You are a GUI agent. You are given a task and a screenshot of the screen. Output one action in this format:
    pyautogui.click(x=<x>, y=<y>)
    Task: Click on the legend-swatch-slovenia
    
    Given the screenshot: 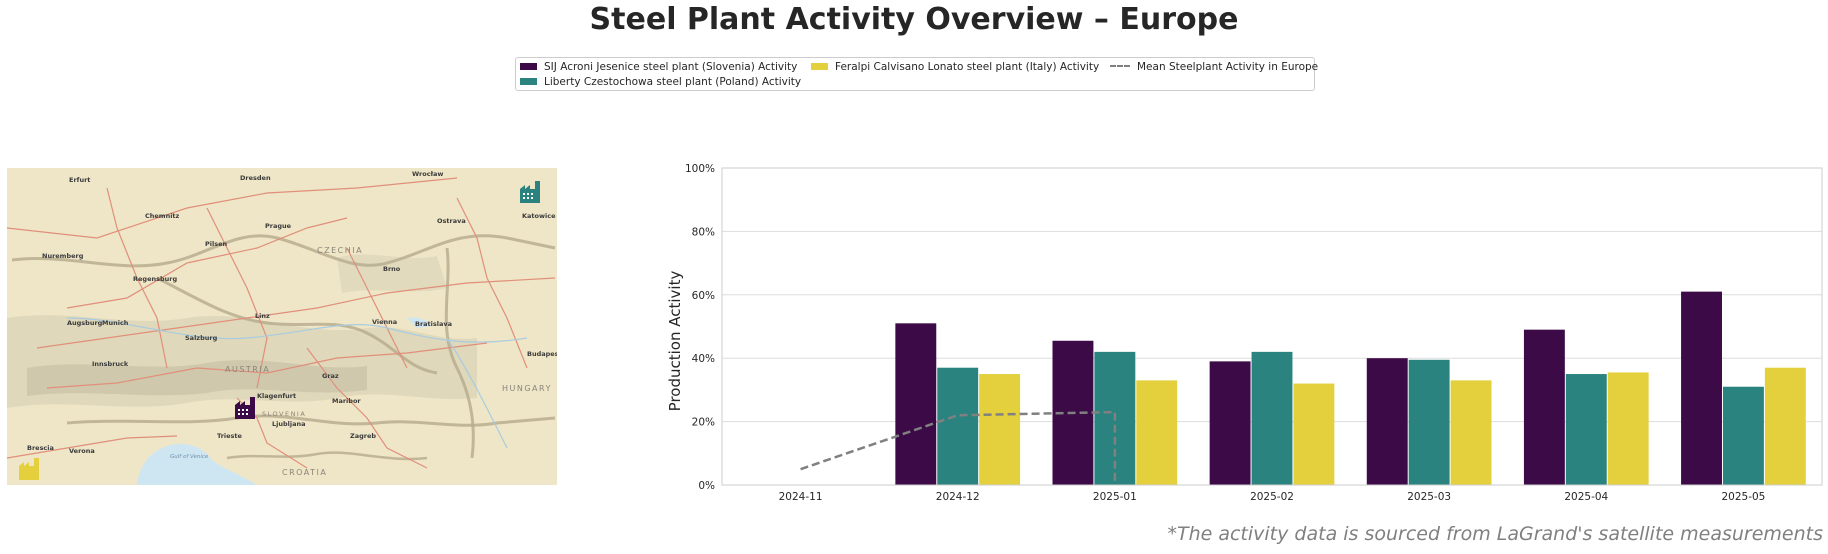 What is the action you would take?
    pyautogui.click(x=528, y=66)
    